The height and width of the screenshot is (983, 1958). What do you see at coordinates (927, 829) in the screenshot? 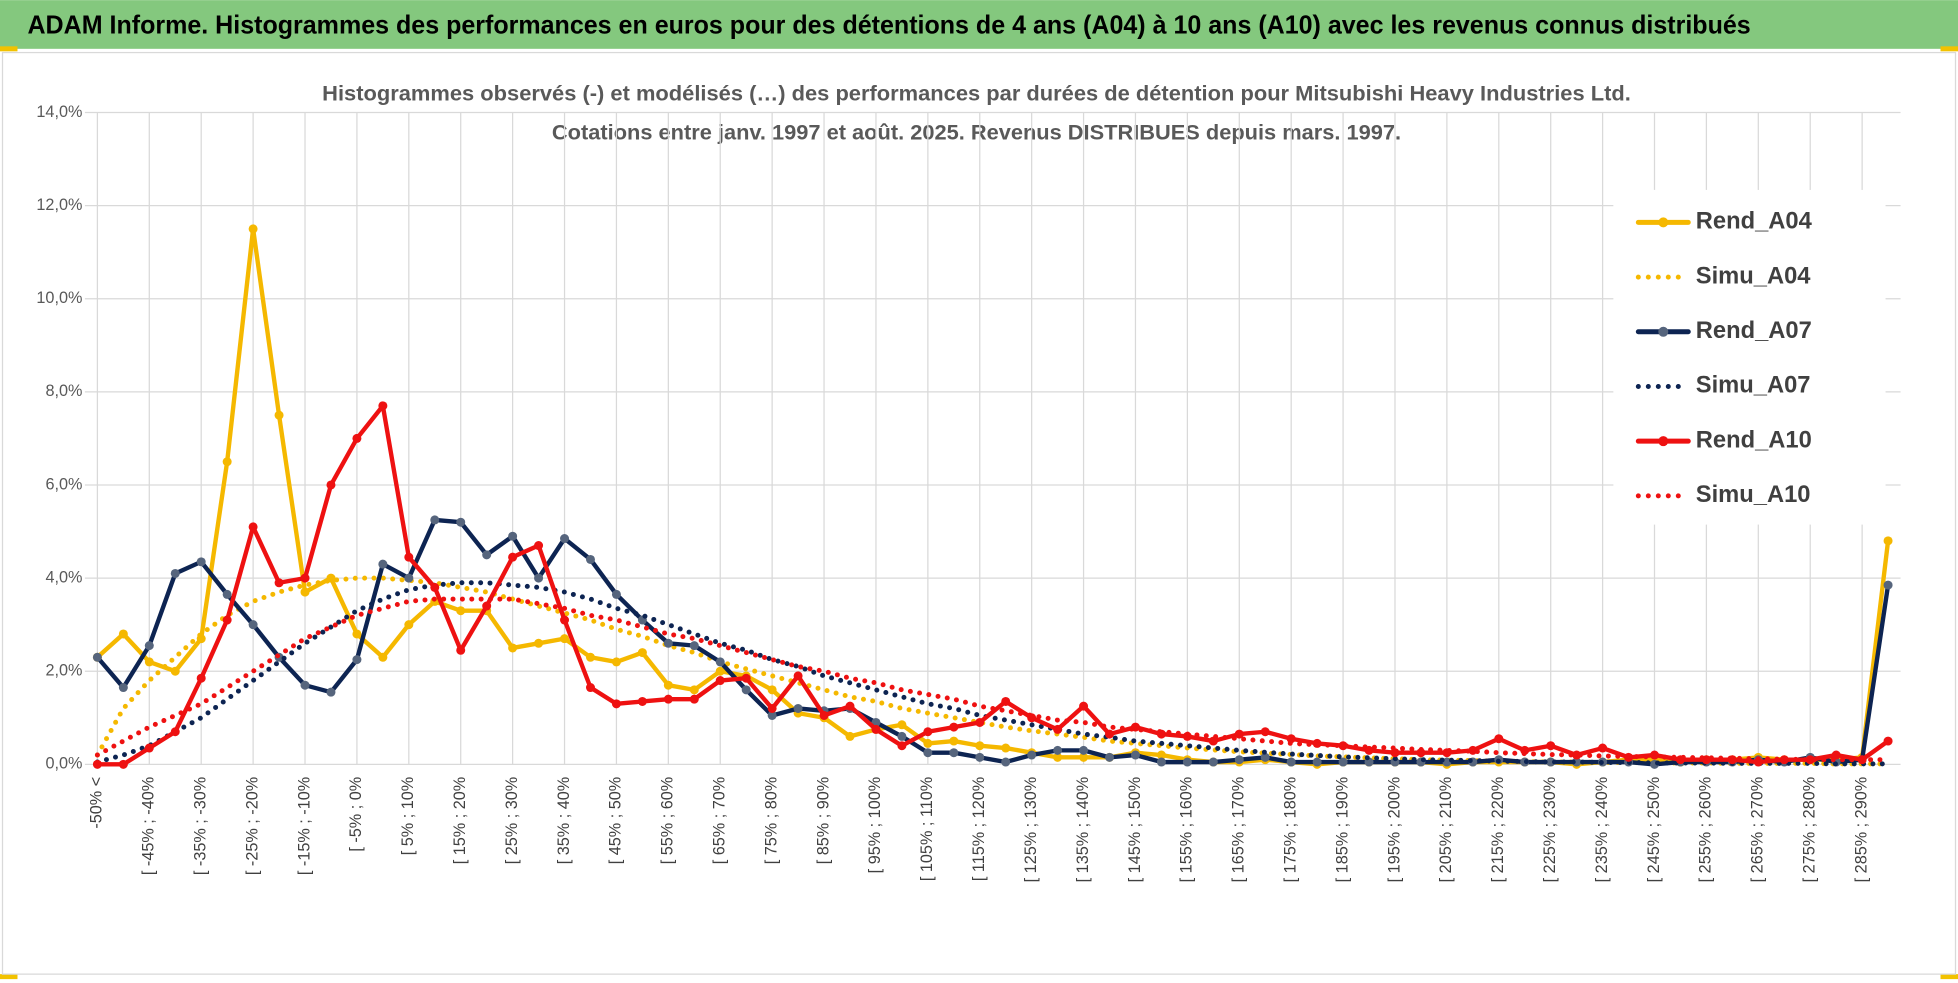
I see `x-tick-label: [ 105% ; 110%` at bounding box center [927, 829].